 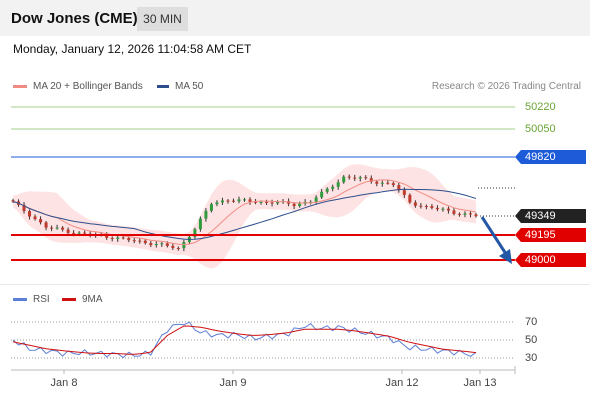 What do you see at coordinates (496, 240) in the screenshot?
I see `forecast-arrow` at bounding box center [496, 240].